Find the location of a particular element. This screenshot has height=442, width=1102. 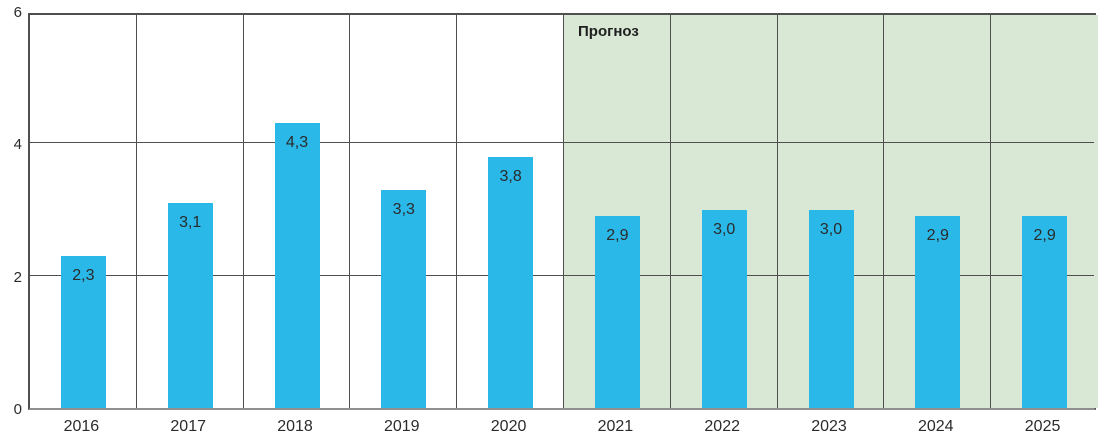

x-tick-label-2021: 2021 is located at coordinates (615, 426).